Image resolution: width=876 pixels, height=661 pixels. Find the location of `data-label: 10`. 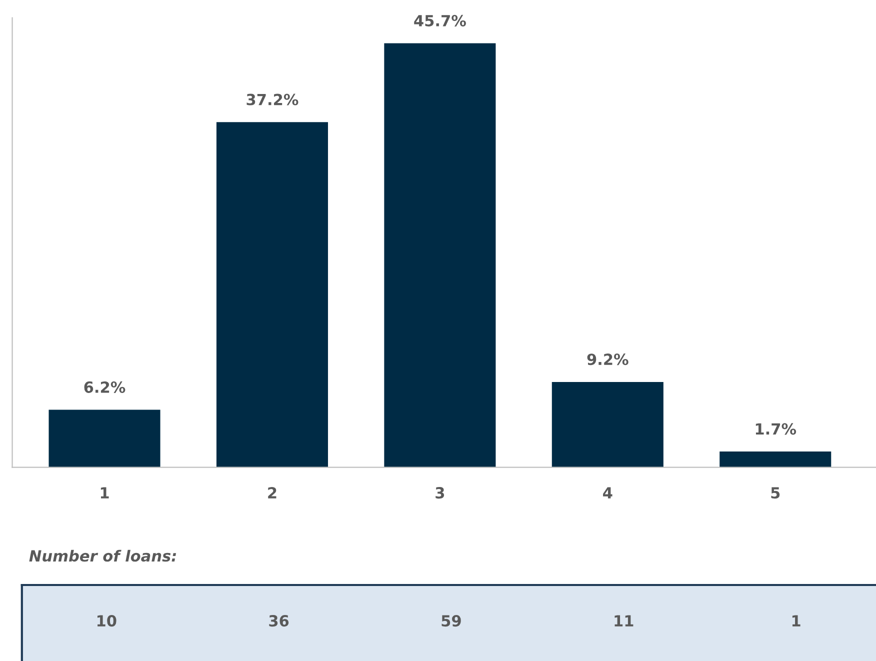

data-label: 10 is located at coordinates (106, 621).